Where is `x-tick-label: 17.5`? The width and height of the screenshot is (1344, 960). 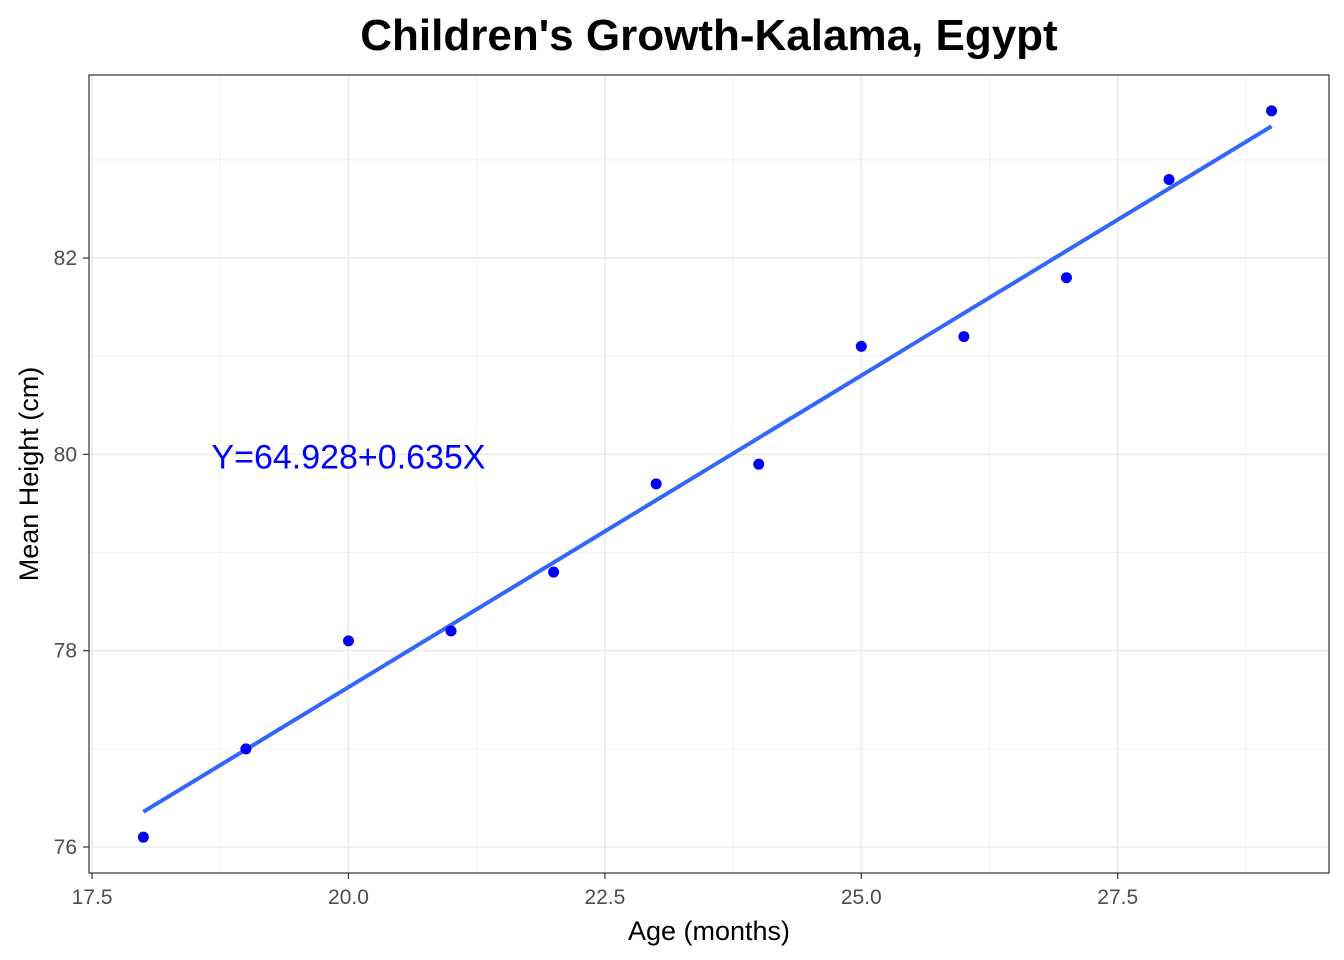
x-tick-label: 17.5 is located at coordinates (92, 897).